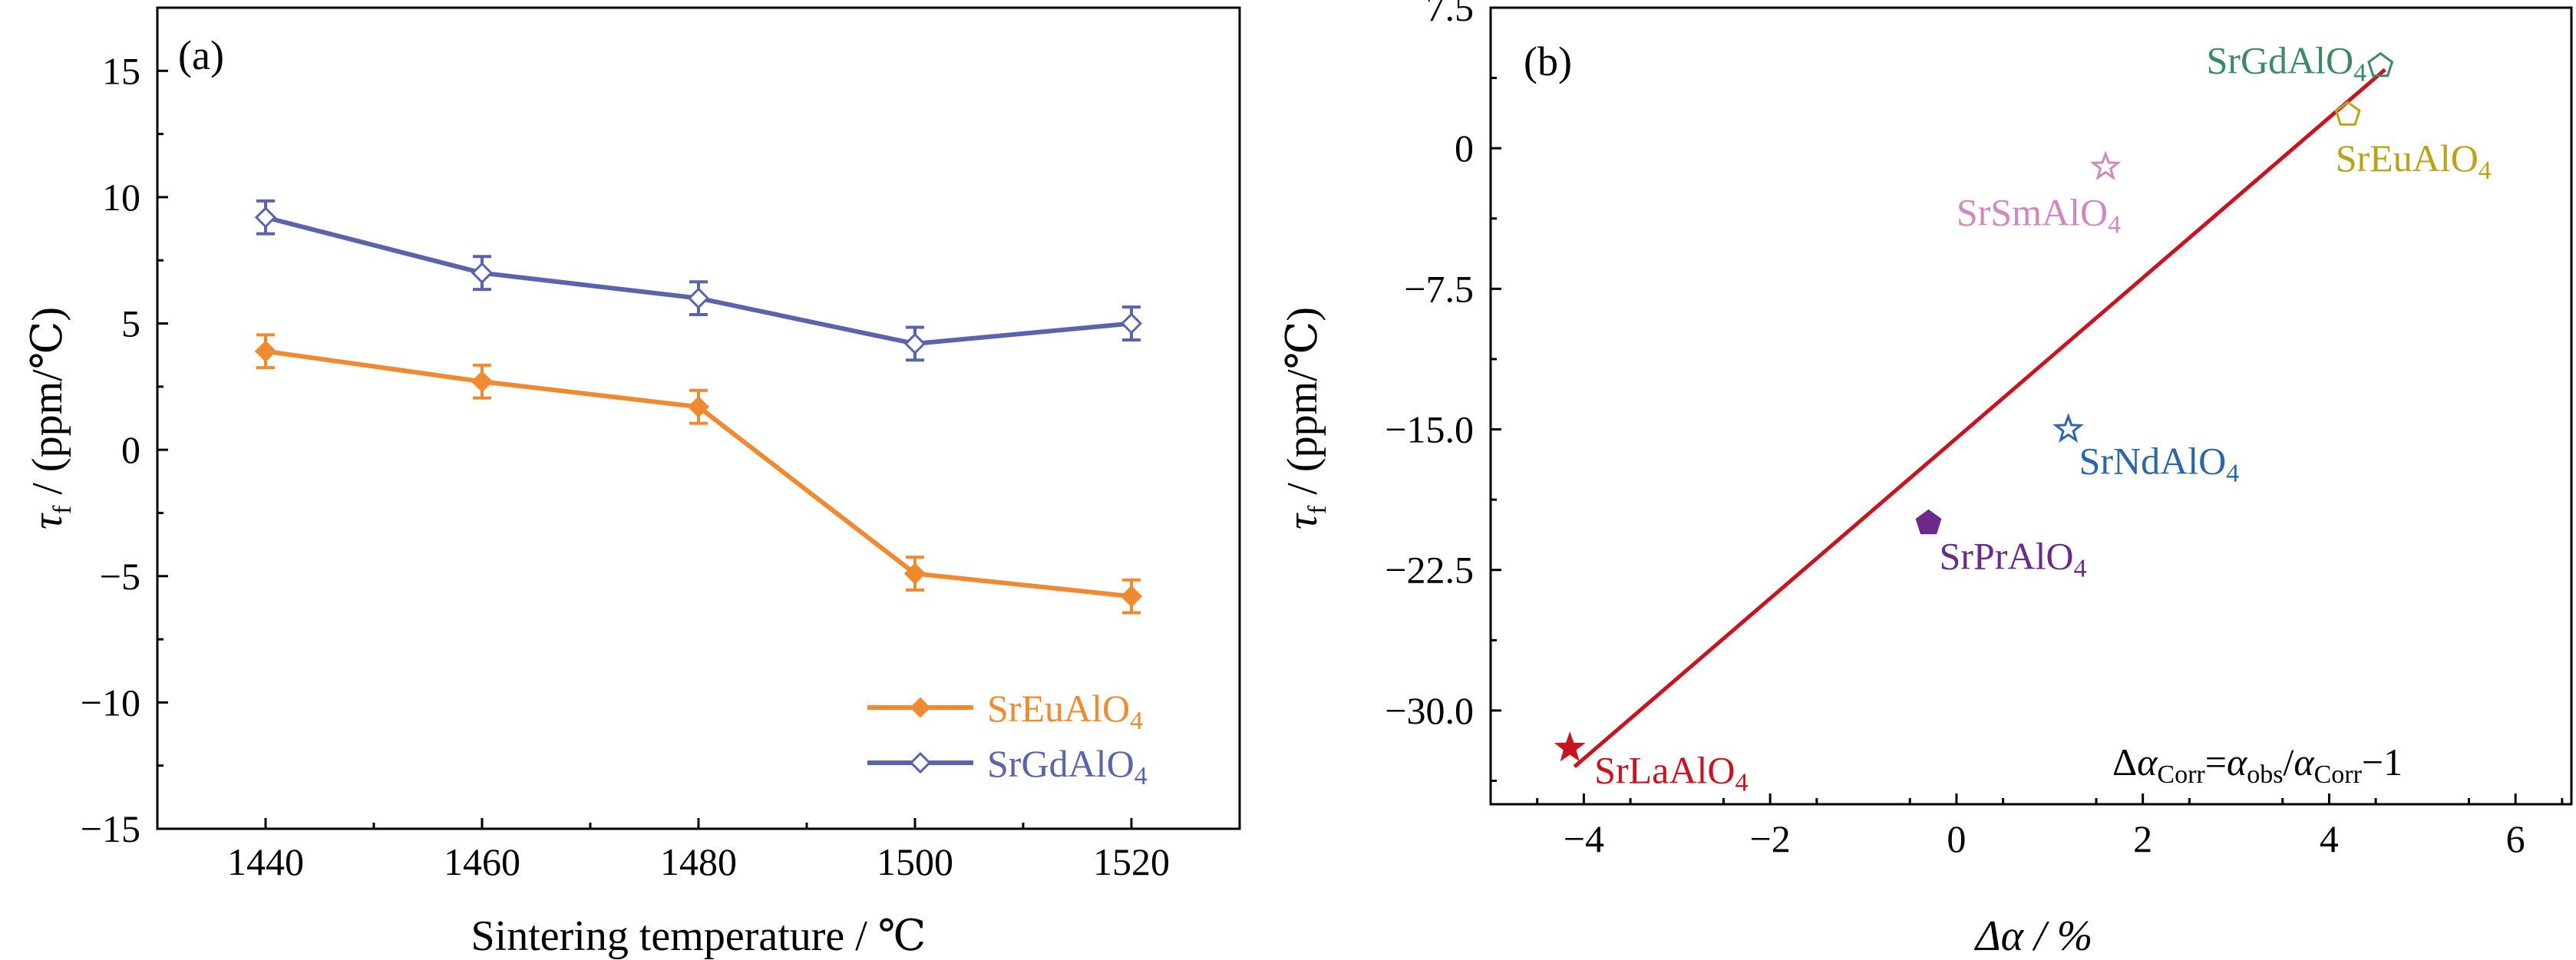 Image resolution: width=2576 pixels, height=960 pixels. I want to click on point-label-0-sub: 4, so click(2359, 73).